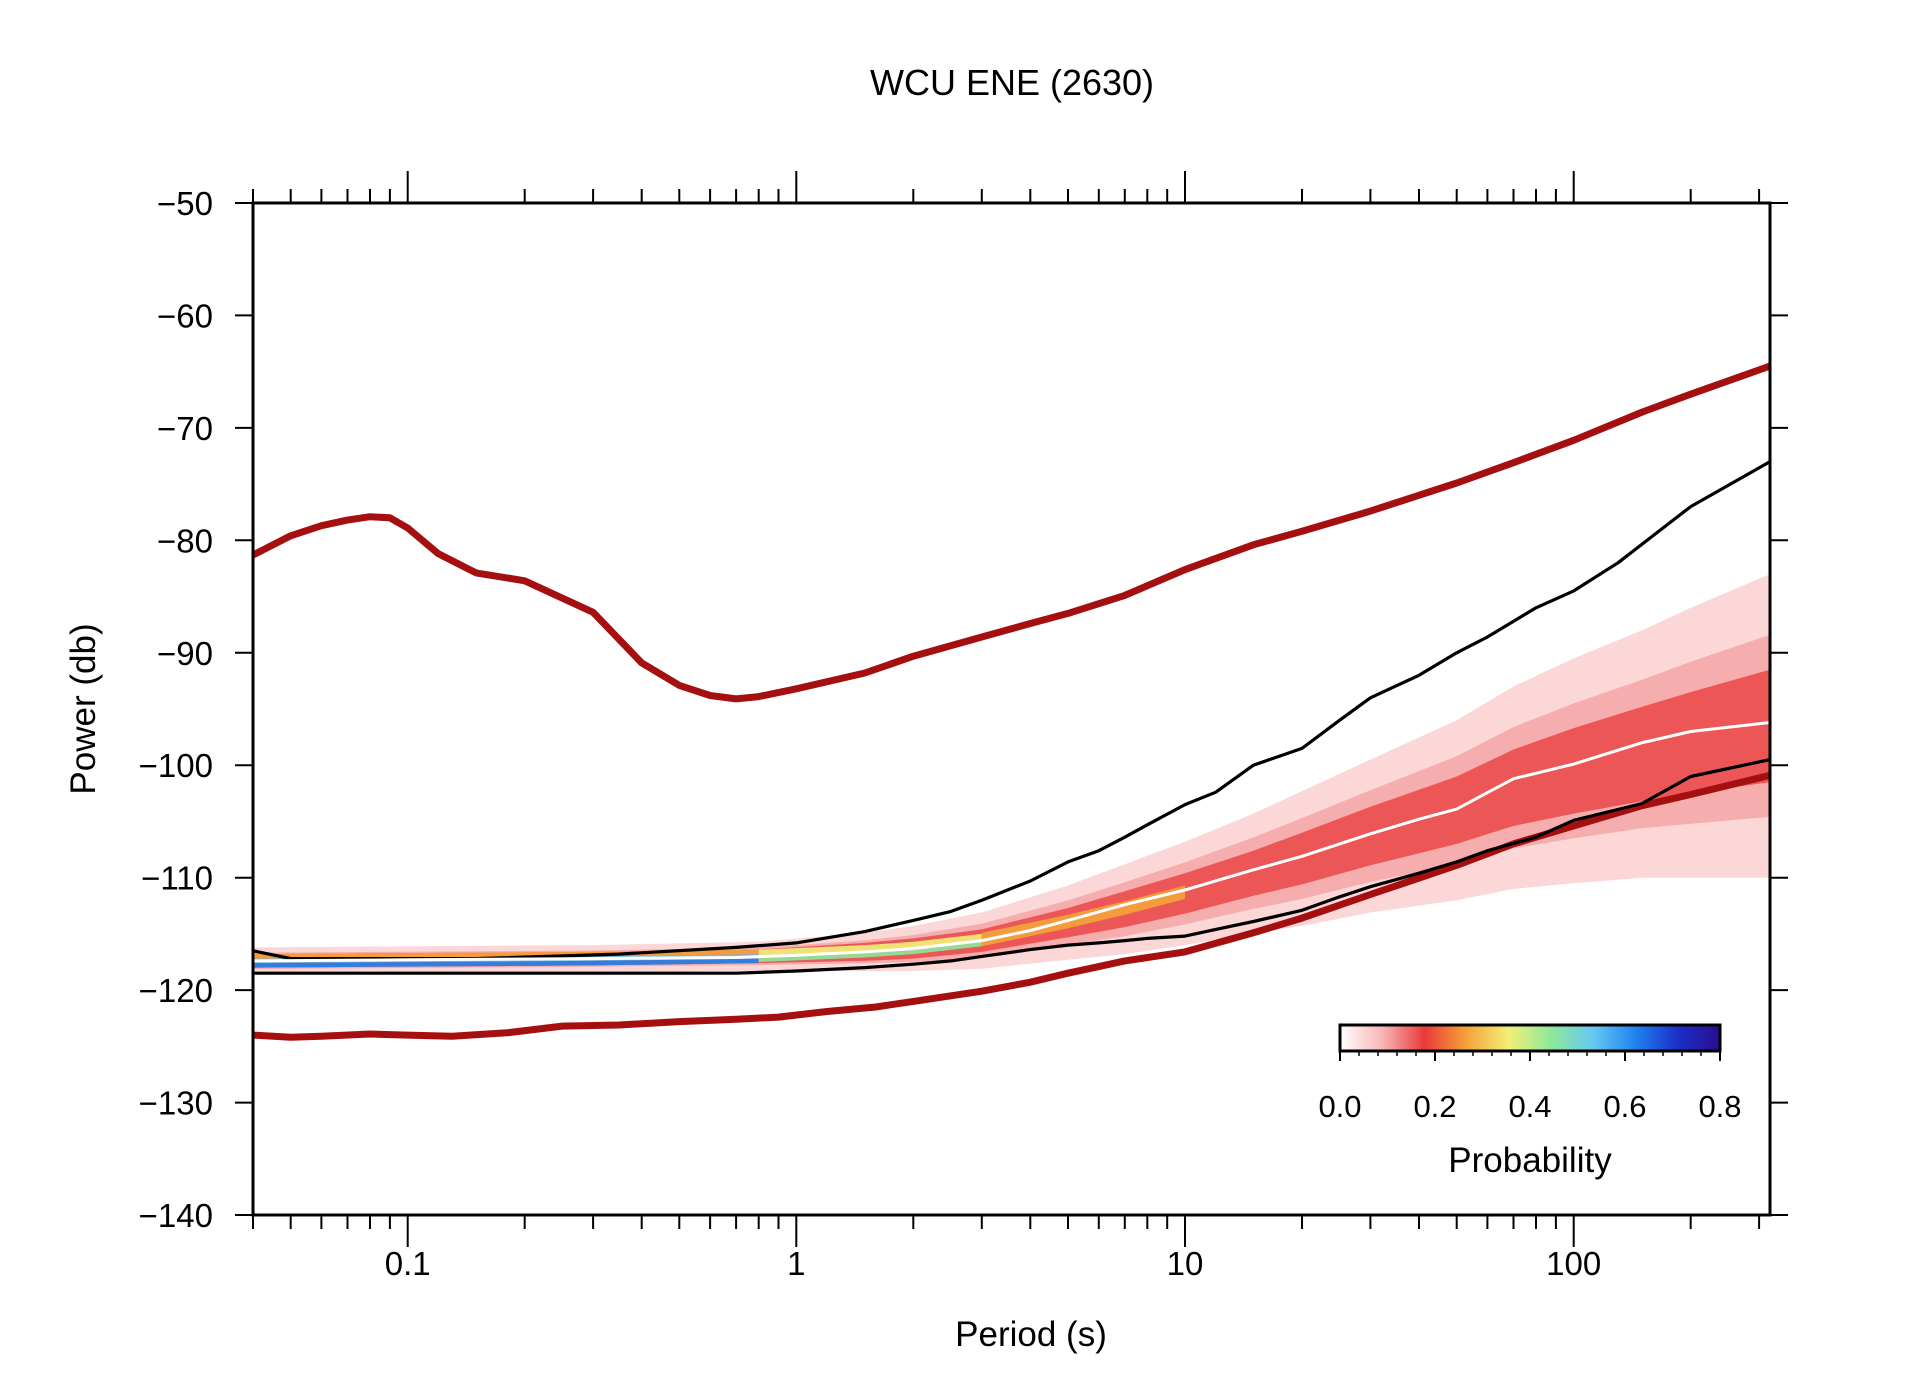  What do you see at coordinates (185, 653) in the screenshot?
I see `y-tick-label: −90` at bounding box center [185, 653].